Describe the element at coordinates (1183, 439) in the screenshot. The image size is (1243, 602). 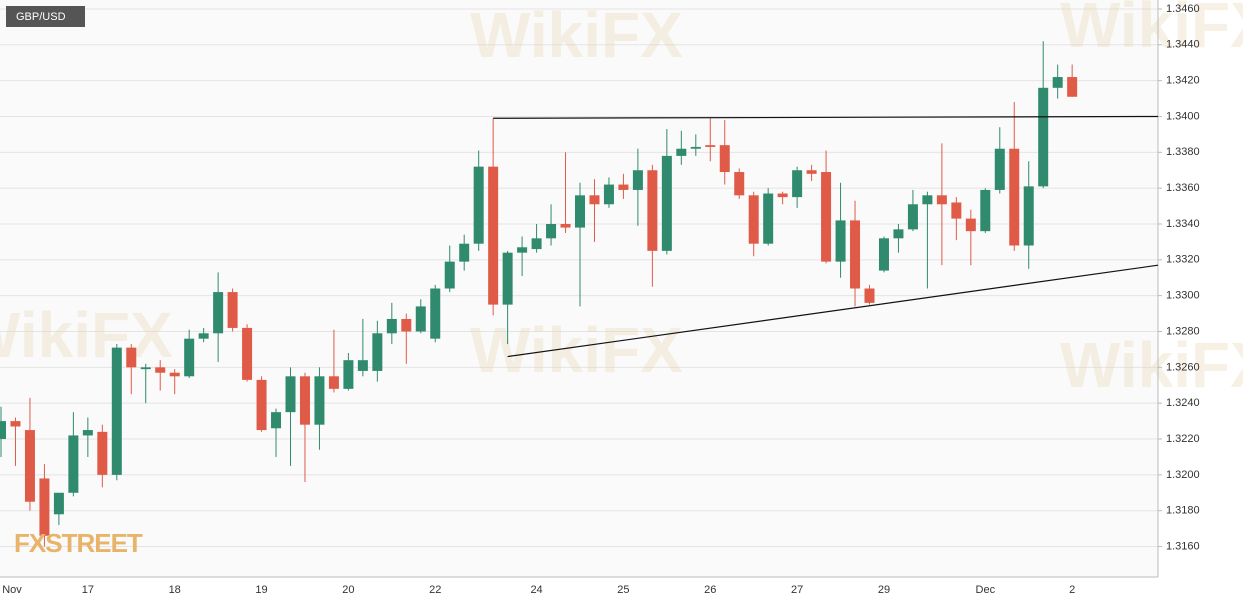
I see `y-tick-label: 1.3220` at that location.